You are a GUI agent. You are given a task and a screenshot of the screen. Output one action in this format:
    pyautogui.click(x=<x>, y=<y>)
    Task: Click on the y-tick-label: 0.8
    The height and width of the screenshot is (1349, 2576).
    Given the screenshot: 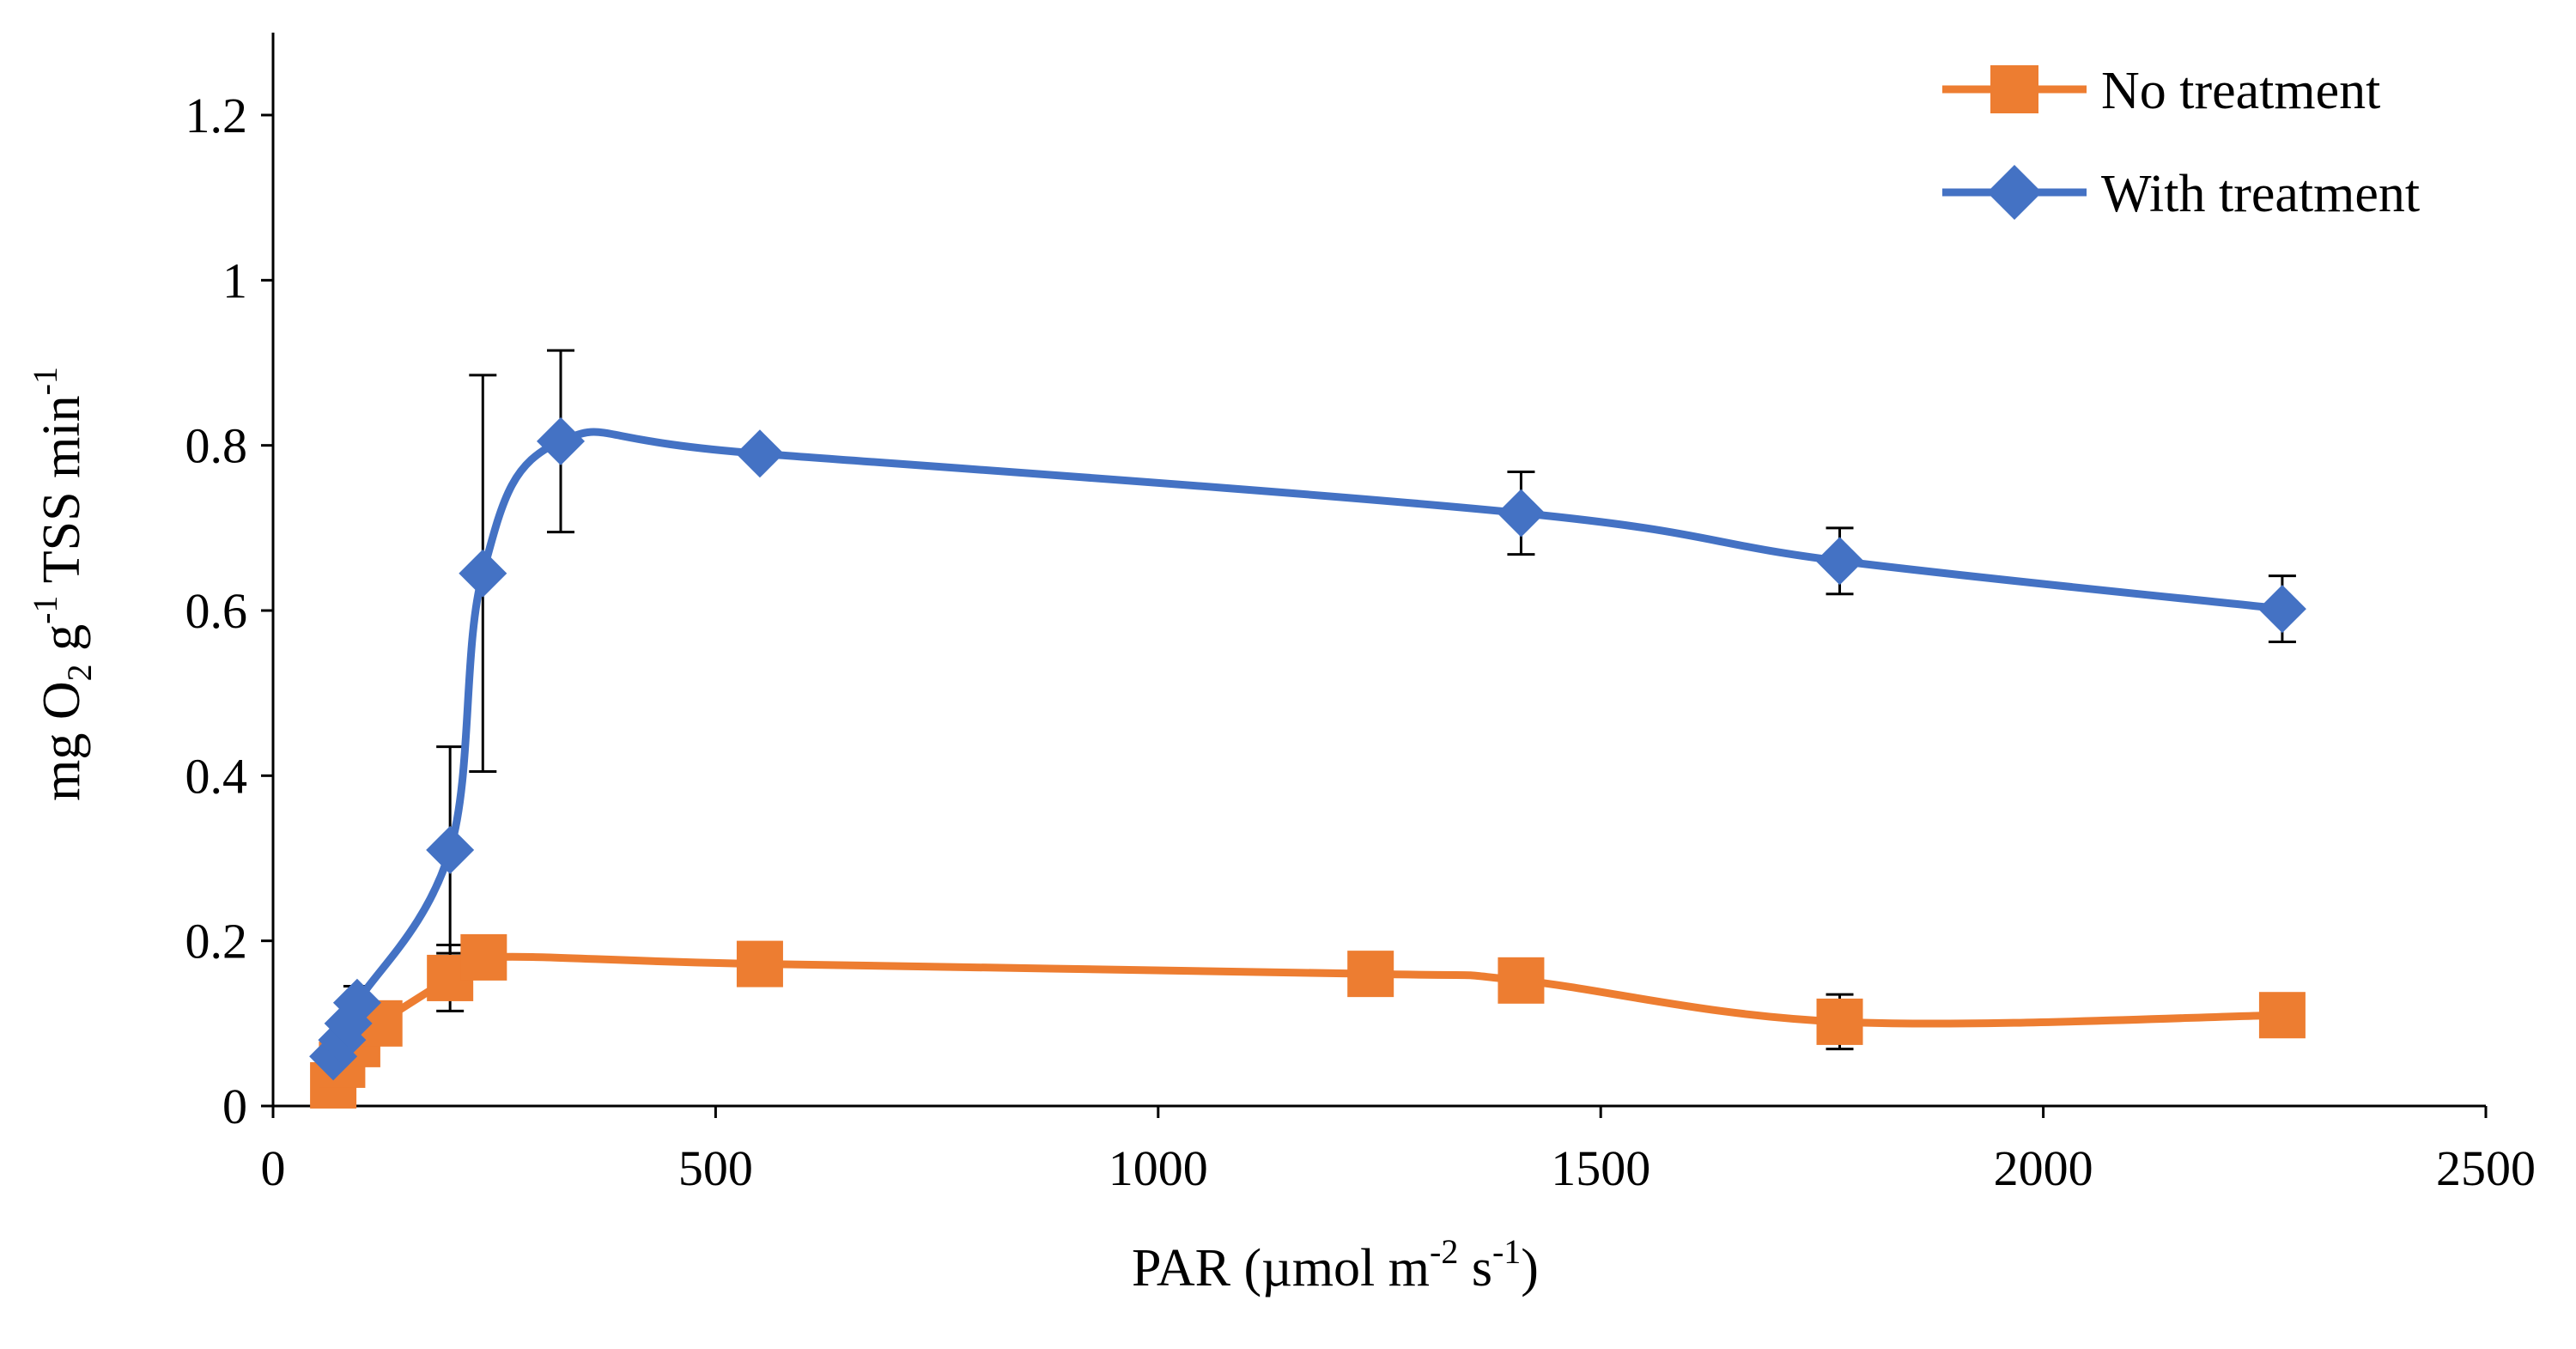 What is the action you would take?
    pyautogui.click(x=217, y=446)
    